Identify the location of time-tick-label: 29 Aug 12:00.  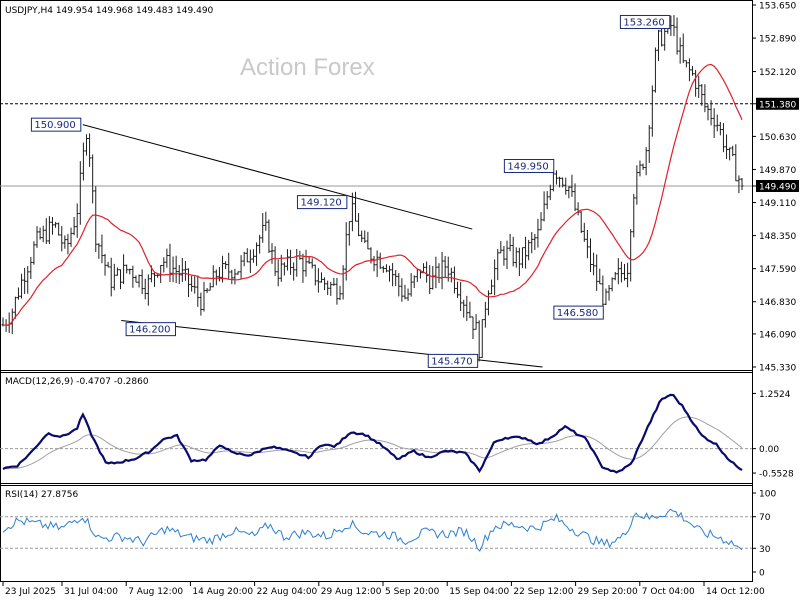
(351, 592).